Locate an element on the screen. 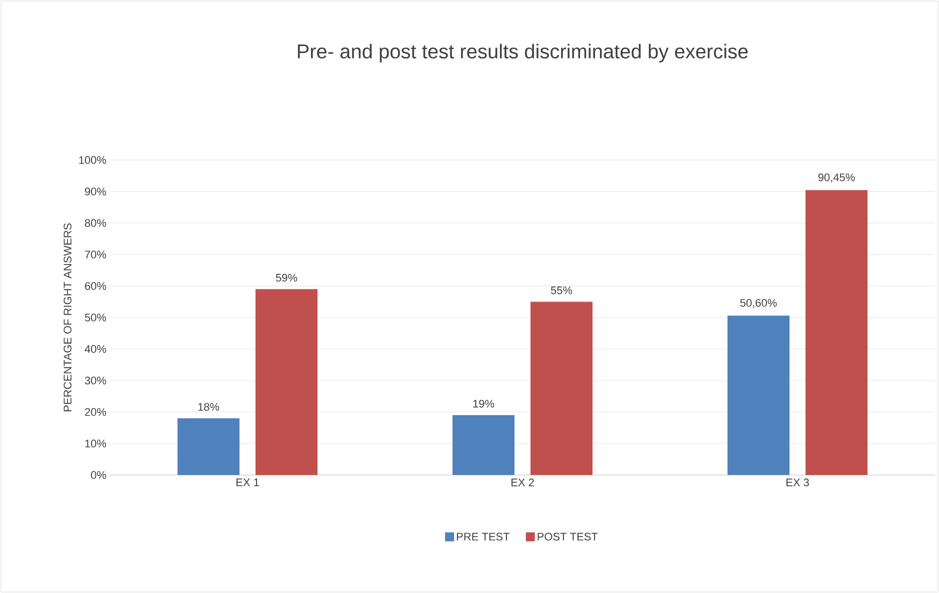 The image size is (939, 593). y-tick-label: 20% is located at coordinates (95, 412).